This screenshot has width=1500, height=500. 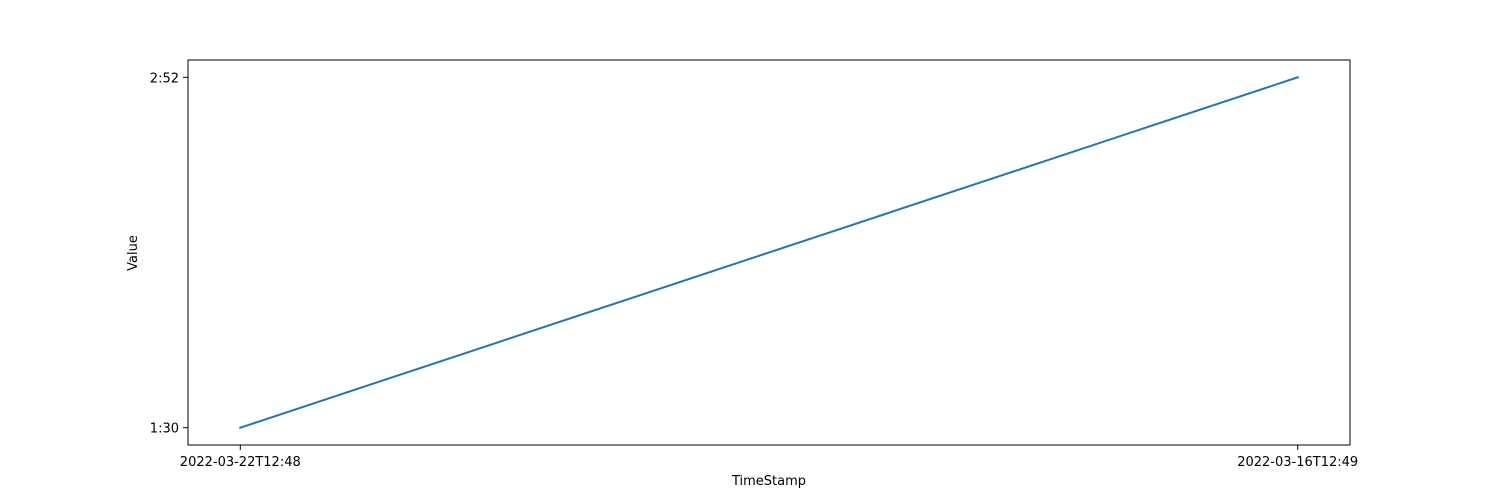 What do you see at coordinates (240, 462) in the screenshot?
I see `x-tick-label: 2022-03-22T12:48` at bounding box center [240, 462].